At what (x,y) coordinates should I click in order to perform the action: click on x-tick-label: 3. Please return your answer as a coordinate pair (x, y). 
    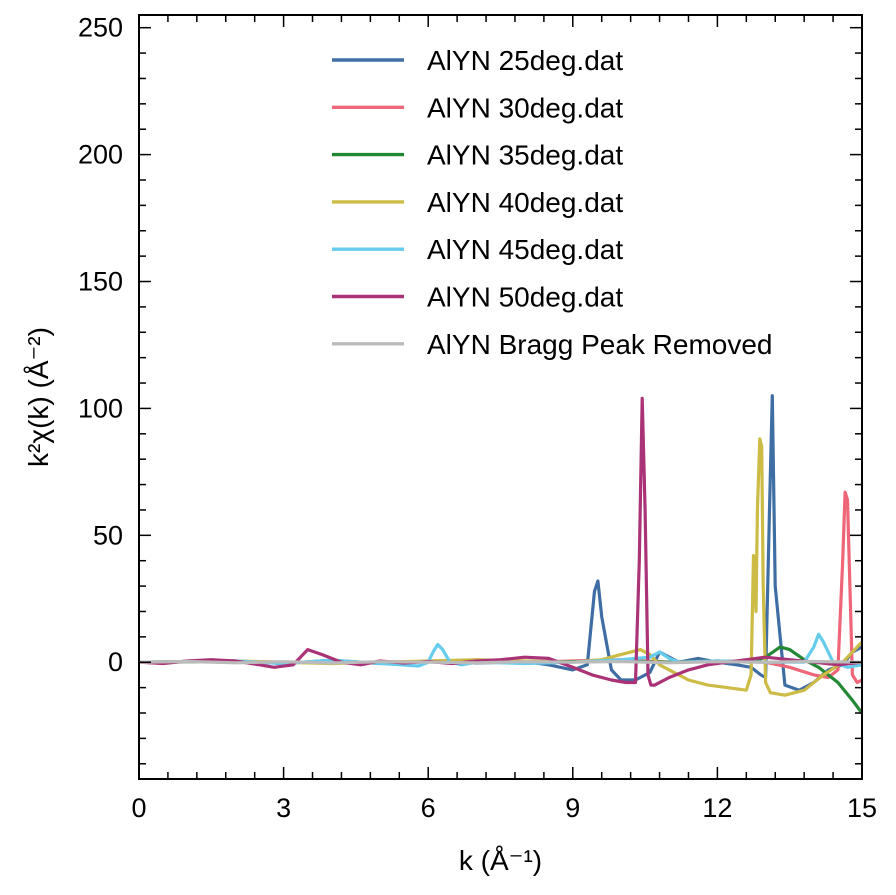
    Looking at the image, I should click on (283, 808).